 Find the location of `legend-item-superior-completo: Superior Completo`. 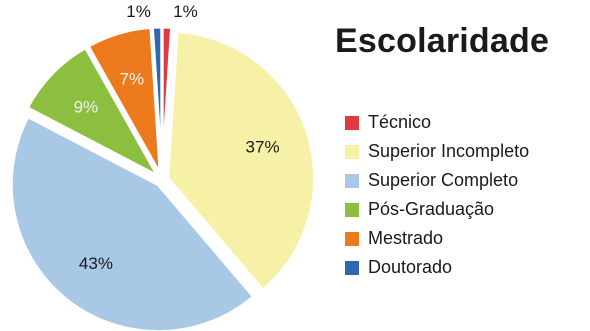

legend-item-superior-completo: Superior Completo is located at coordinates (437, 180).